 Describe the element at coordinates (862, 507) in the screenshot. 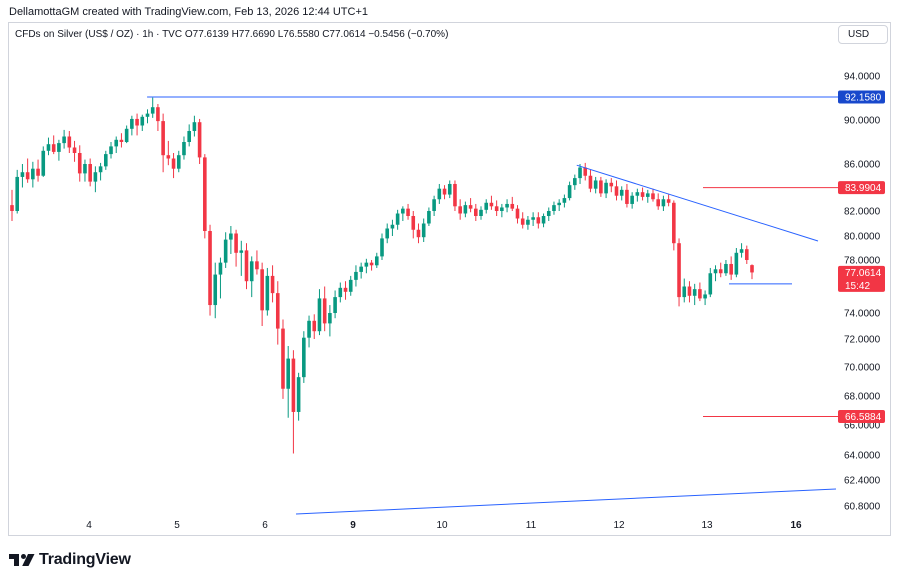

I see `y-tick-label: 60.8000` at that location.